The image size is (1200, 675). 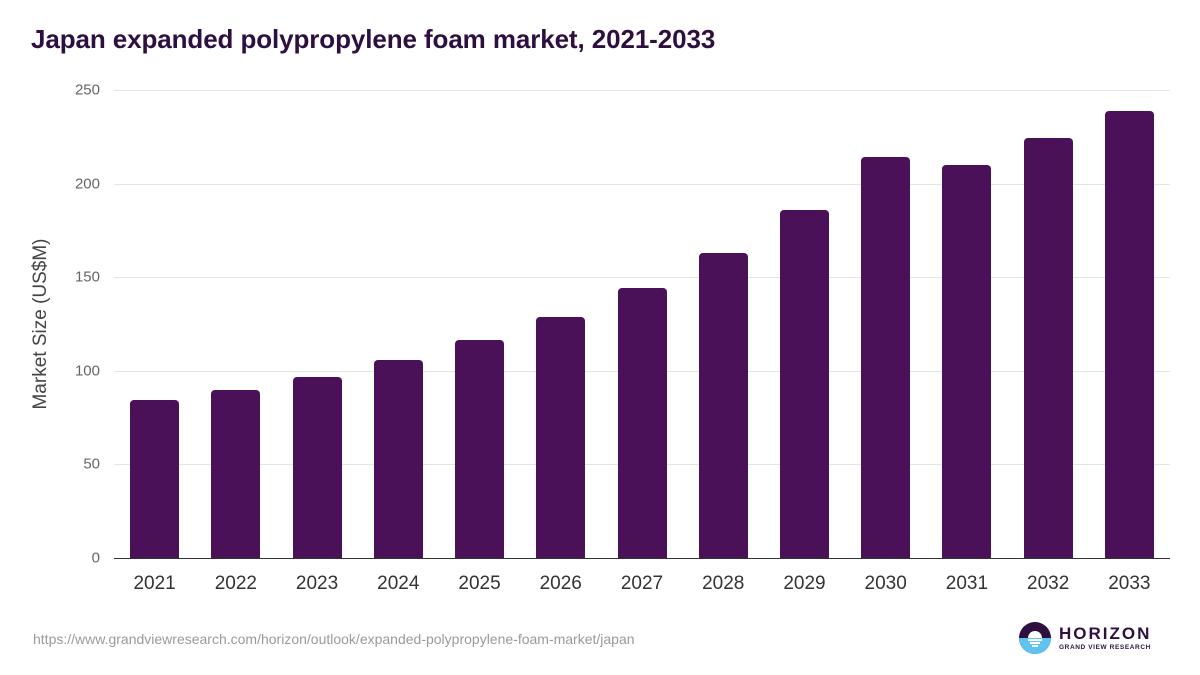 What do you see at coordinates (87, 184) in the screenshot?
I see `y-tick-label: 200` at bounding box center [87, 184].